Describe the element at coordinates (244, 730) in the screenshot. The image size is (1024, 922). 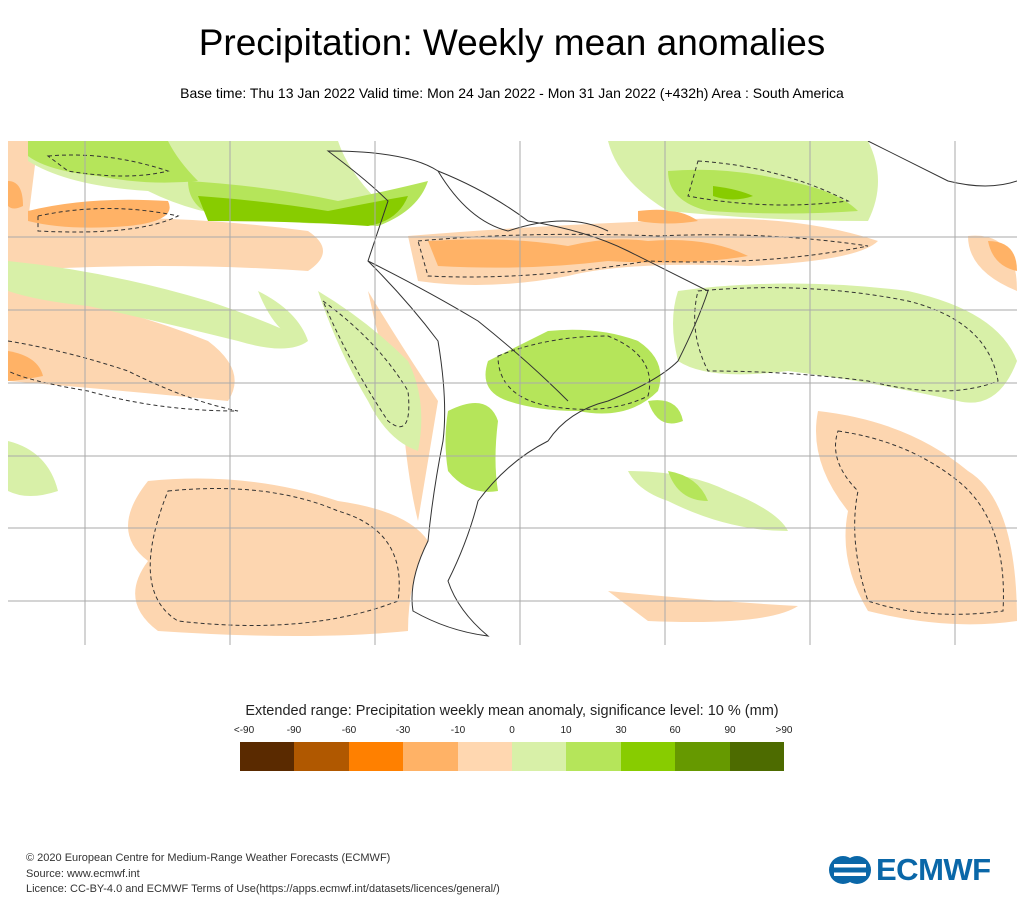
I see `legend-tick: <-90` at that location.